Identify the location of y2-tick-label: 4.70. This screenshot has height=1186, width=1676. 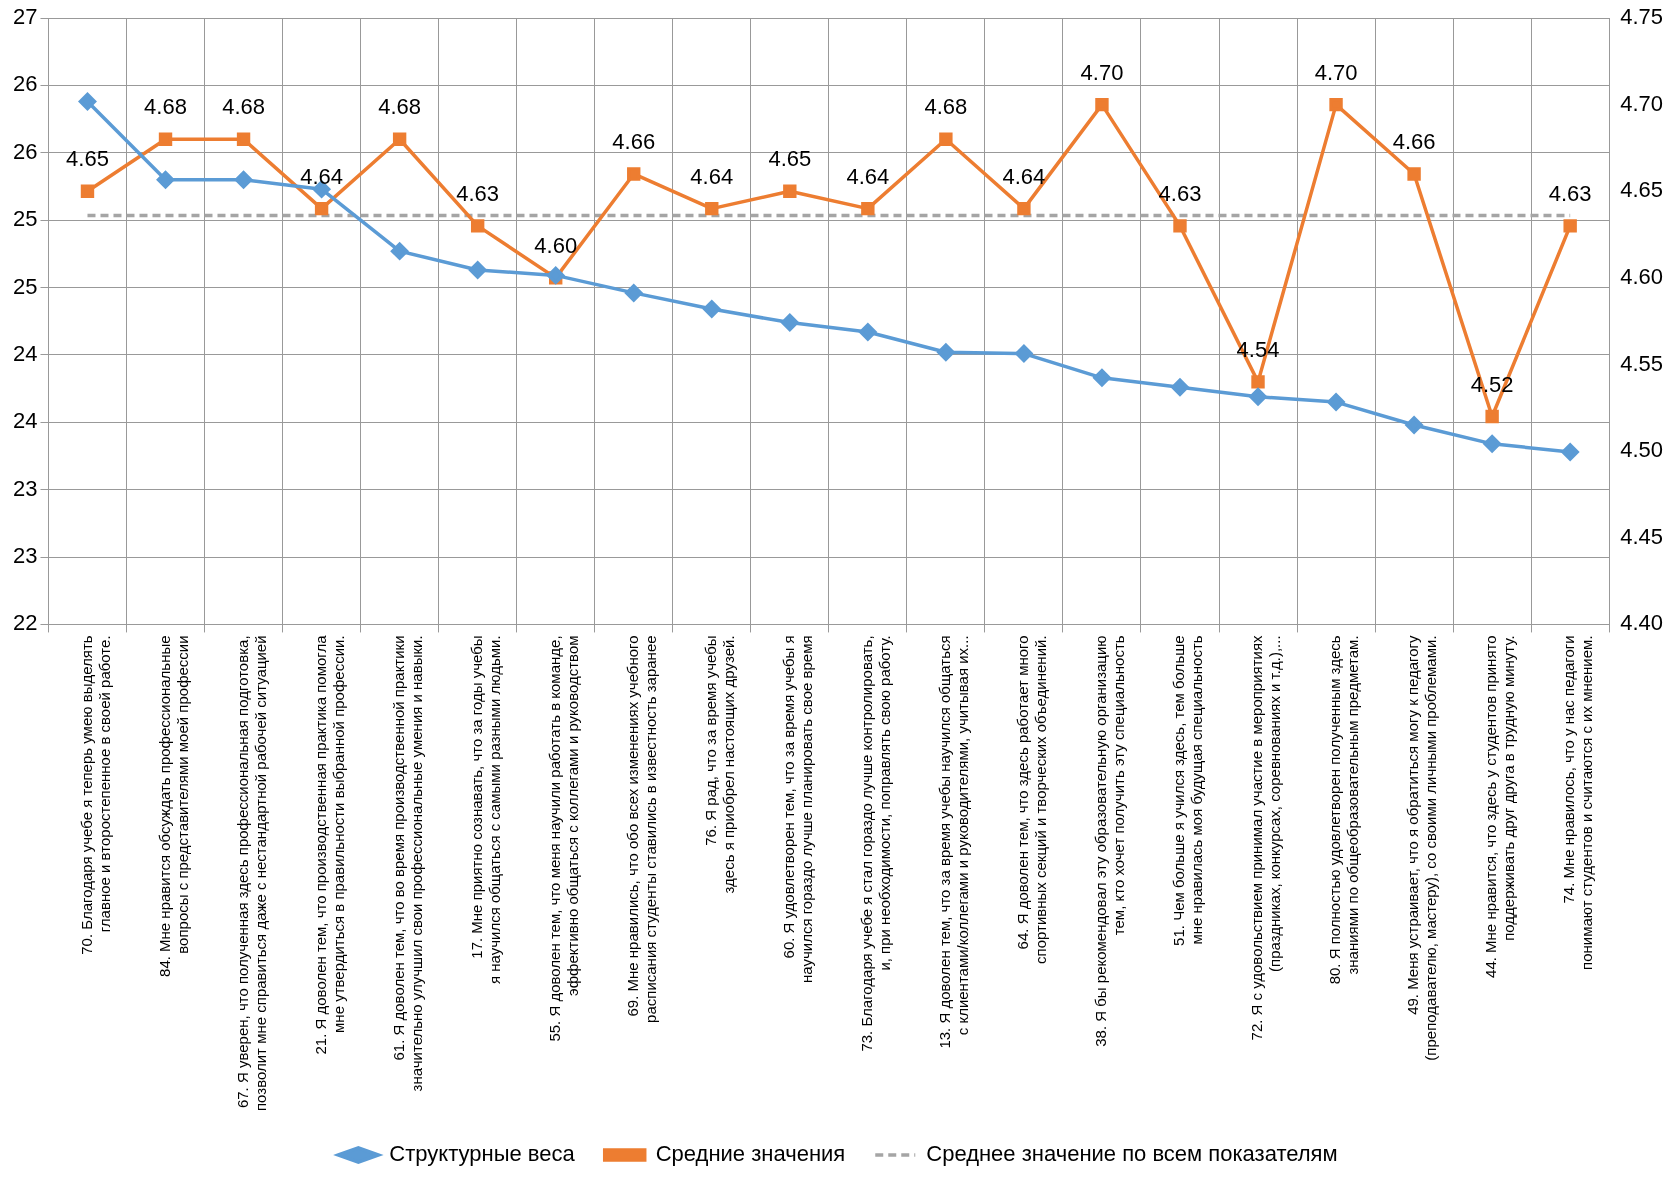
(1642, 103).